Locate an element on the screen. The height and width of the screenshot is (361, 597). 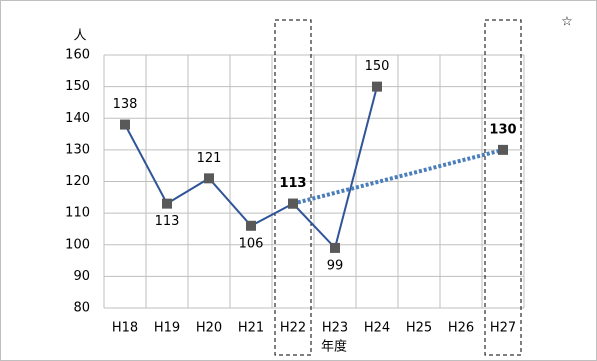
x-tick-label: H23 is located at coordinates (335, 328).